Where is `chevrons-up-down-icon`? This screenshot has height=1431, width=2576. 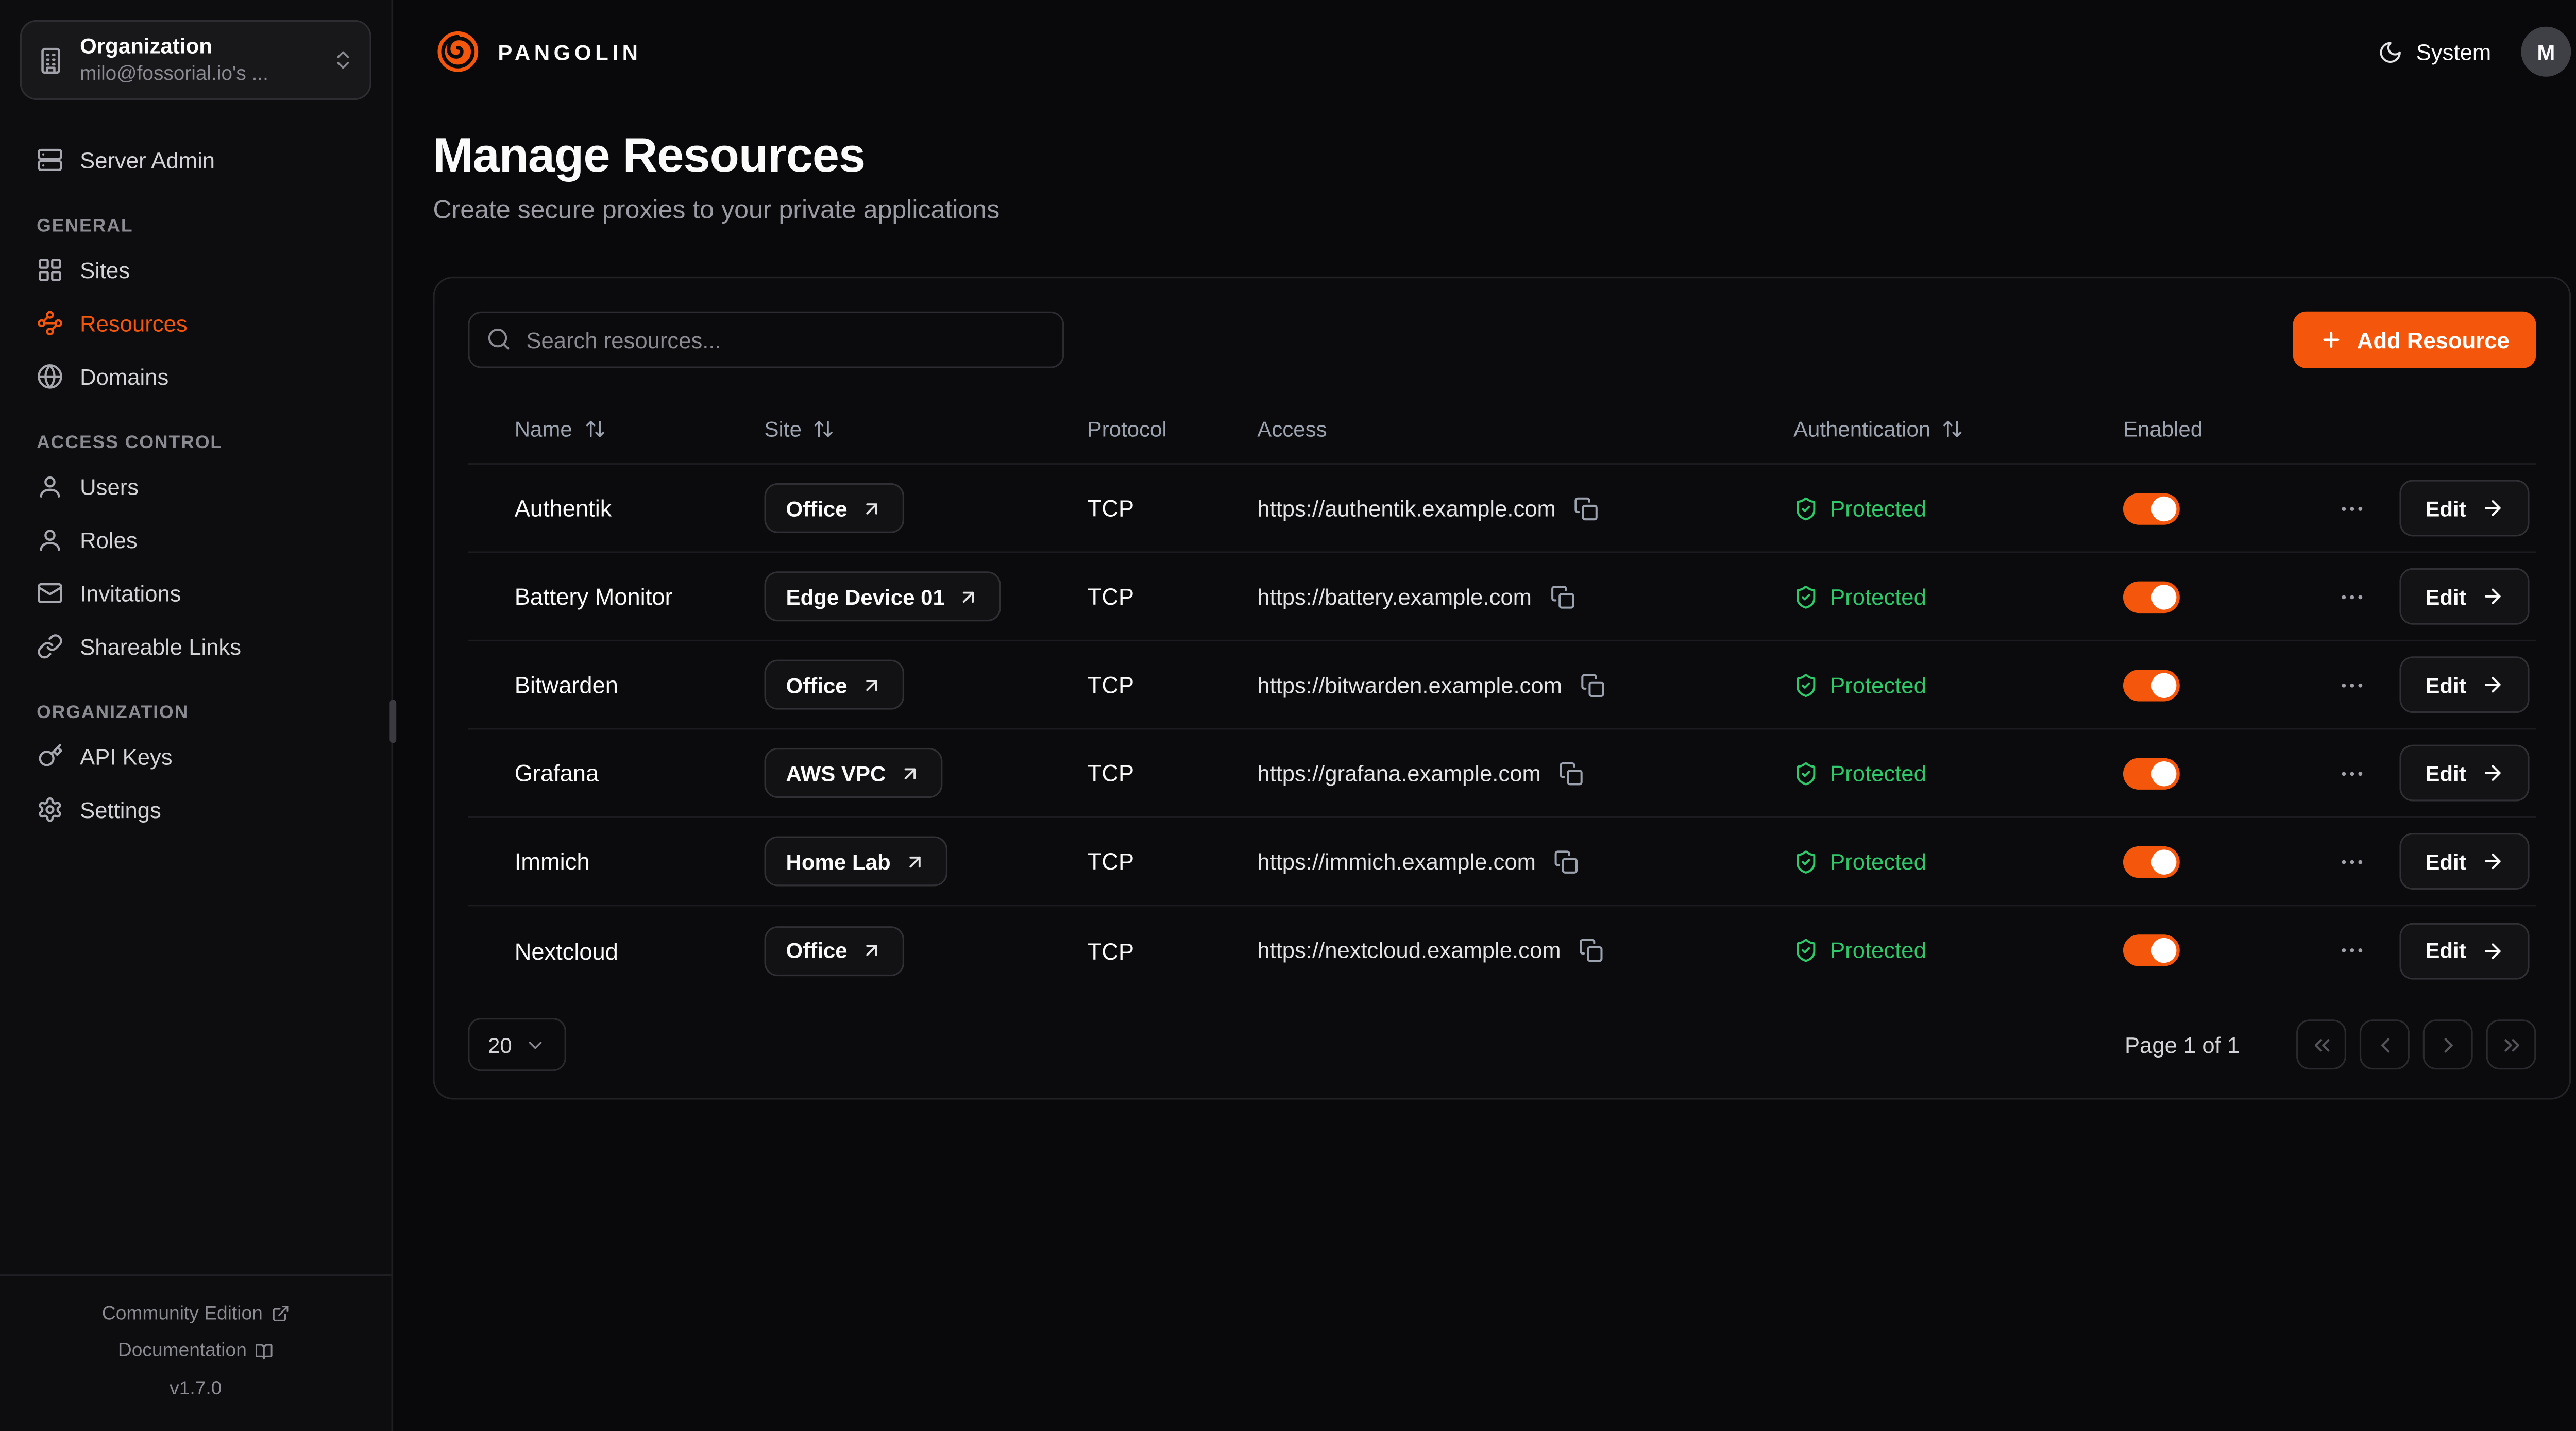 chevrons-up-down-icon is located at coordinates (343, 60).